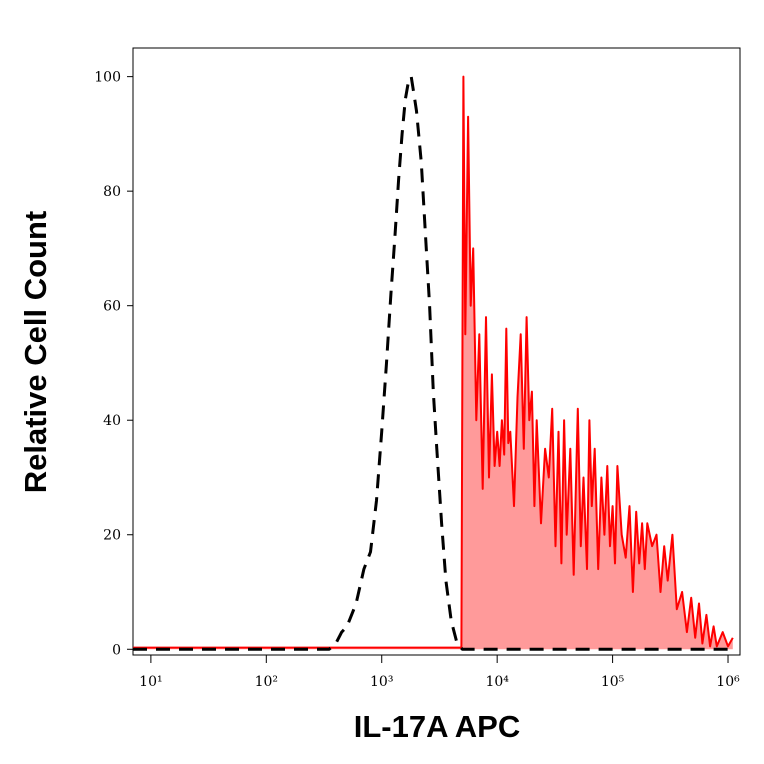 The height and width of the screenshot is (764, 764). Describe the element at coordinates (381, 682) in the screenshot. I see `x-tick-label: 10³` at that location.